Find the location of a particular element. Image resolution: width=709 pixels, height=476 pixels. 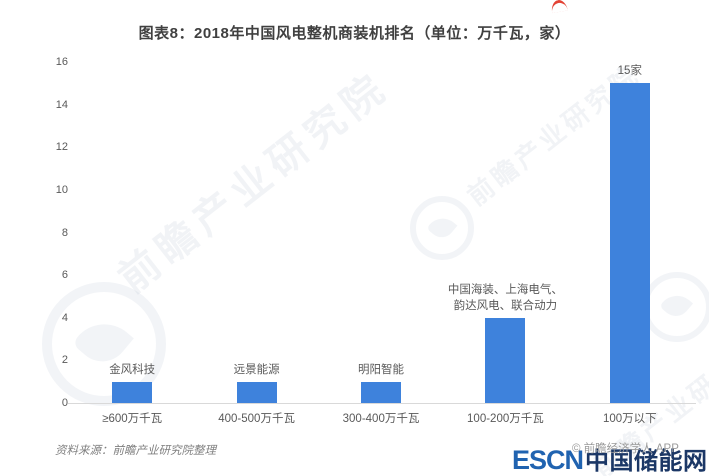

escn-logo-cn-name: 中国储能网 is located at coordinates (646, 461).